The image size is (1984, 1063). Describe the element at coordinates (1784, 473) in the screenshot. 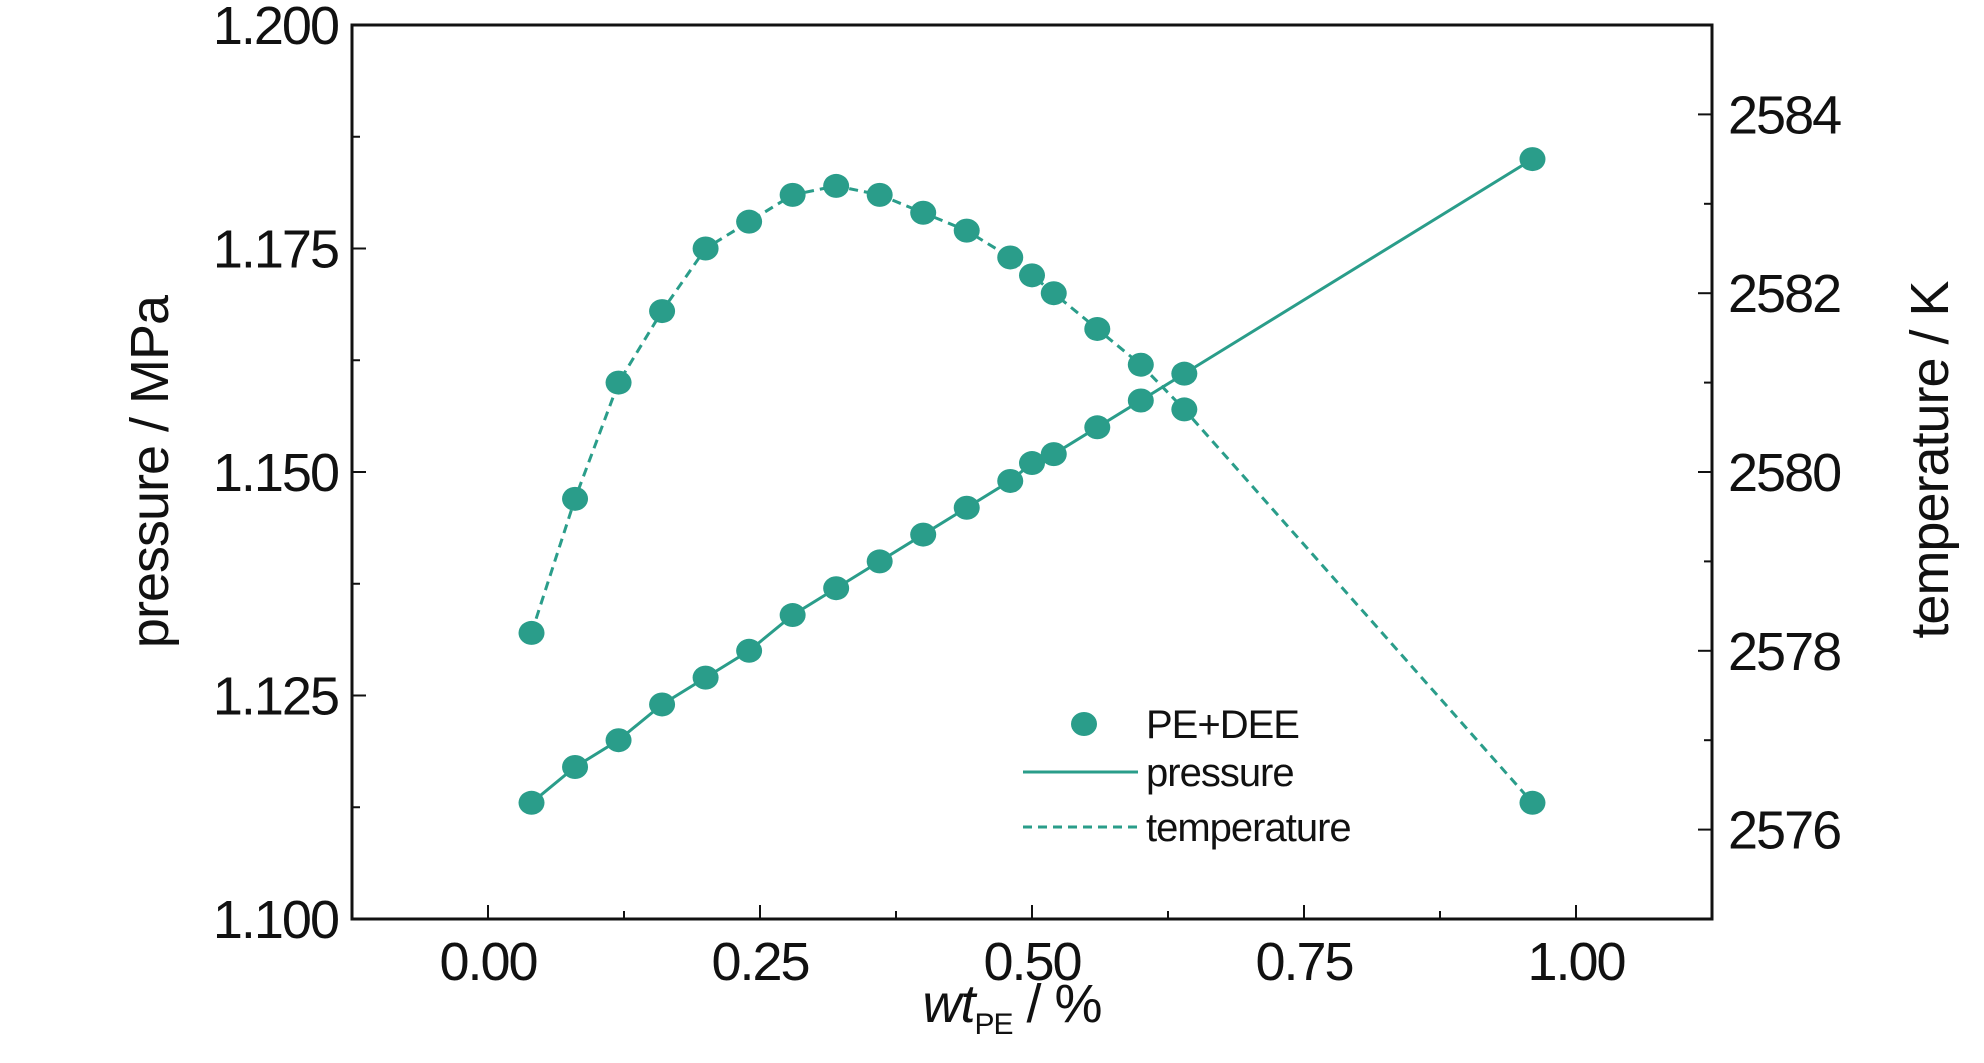

I see `right-tick-label: 2580` at that location.